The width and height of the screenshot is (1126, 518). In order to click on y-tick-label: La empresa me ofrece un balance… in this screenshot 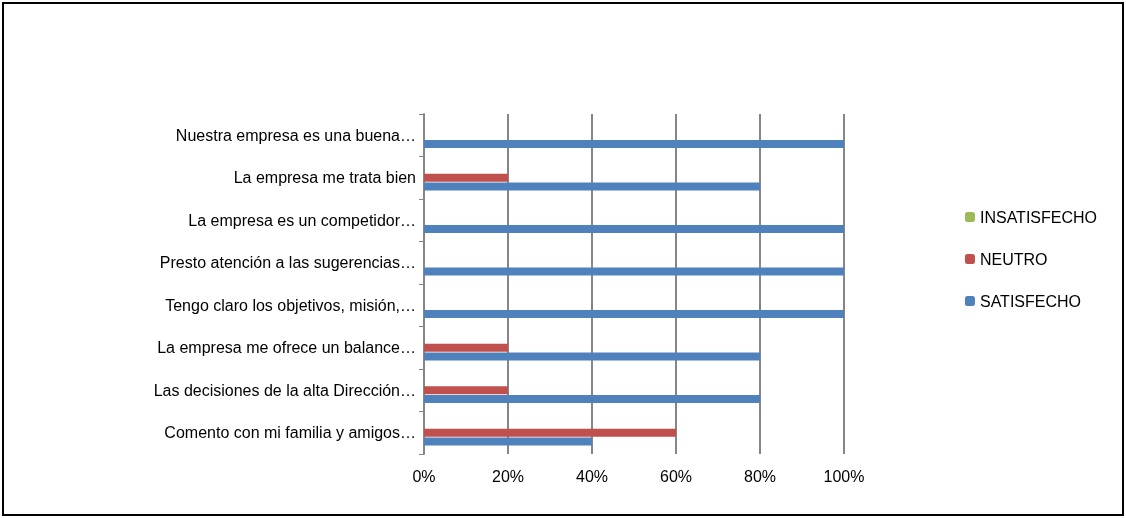, I will do `click(286, 348)`.